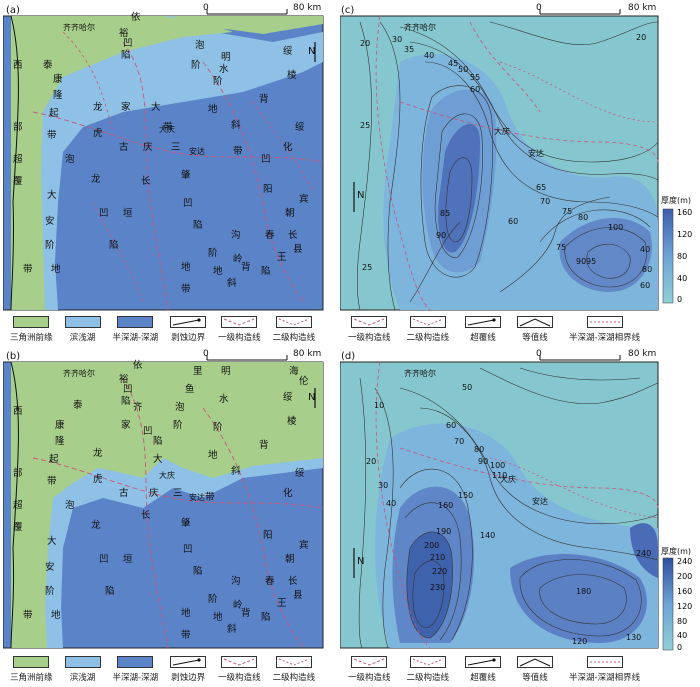  I want to click on svg-text: 130, so click(633, 637).